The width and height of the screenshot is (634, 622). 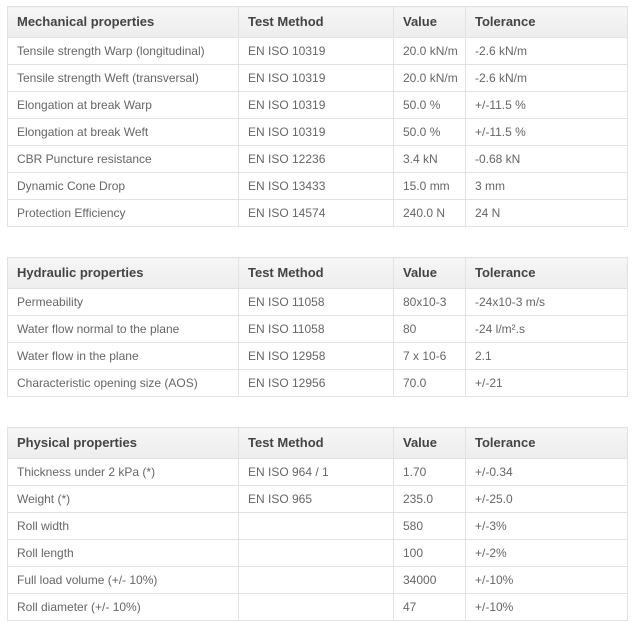 What do you see at coordinates (429, 383) in the screenshot?
I see `value-cell: 70.0` at bounding box center [429, 383].